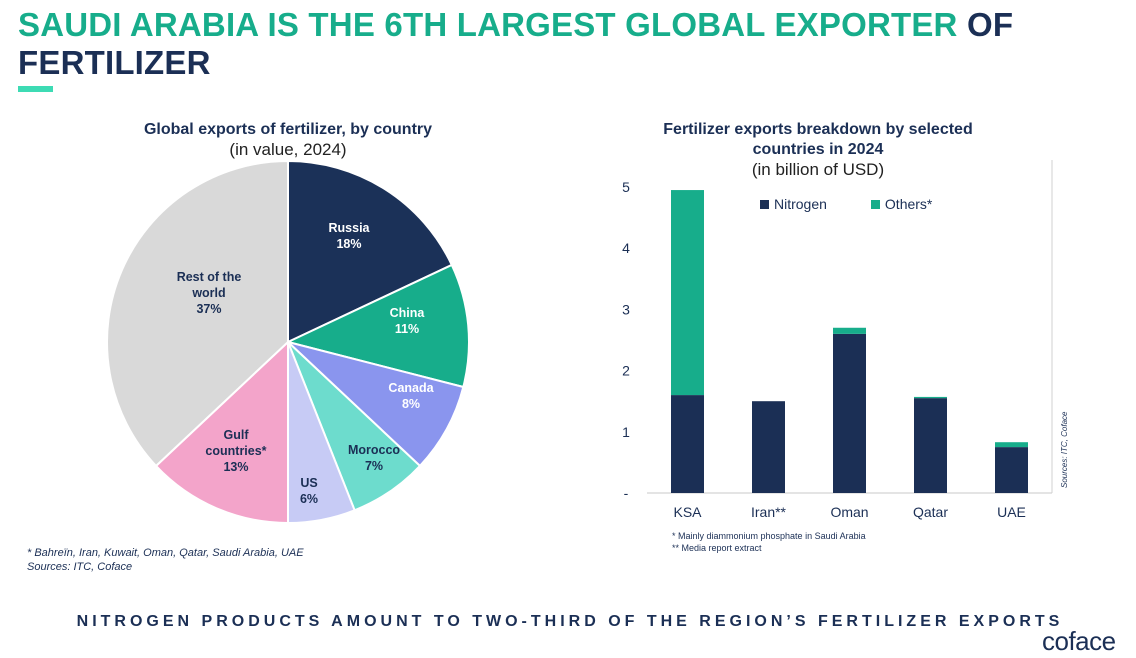 The height and width of the screenshot is (658, 1136). What do you see at coordinates (411, 396) in the screenshot?
I see `pie-label-canada: Canada 8%` at bounding box center [411, 396].